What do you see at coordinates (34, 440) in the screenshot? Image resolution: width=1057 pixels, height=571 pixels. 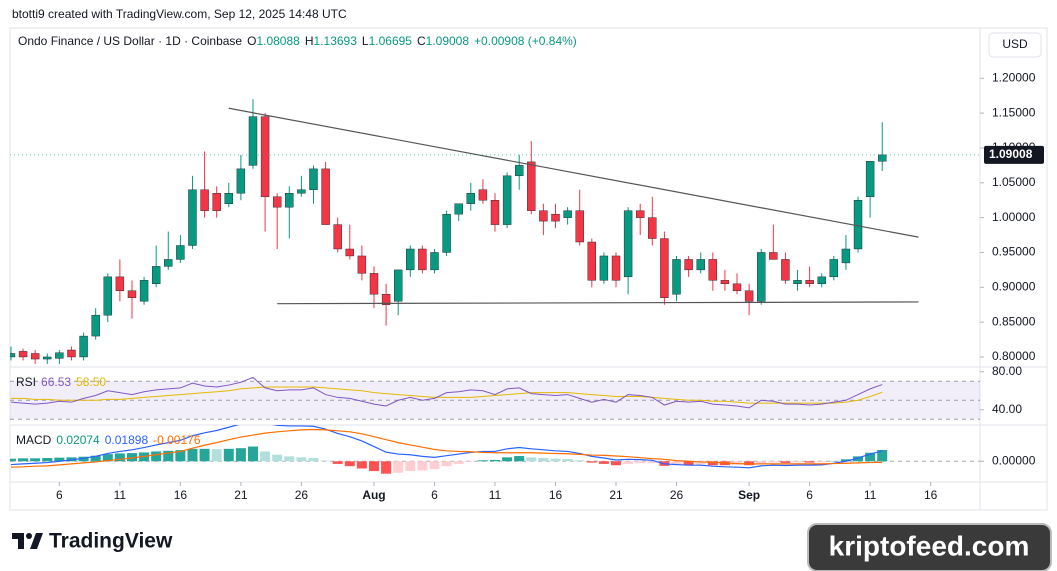 I see `macd-title: MACD` at bounding box center [34, 440].